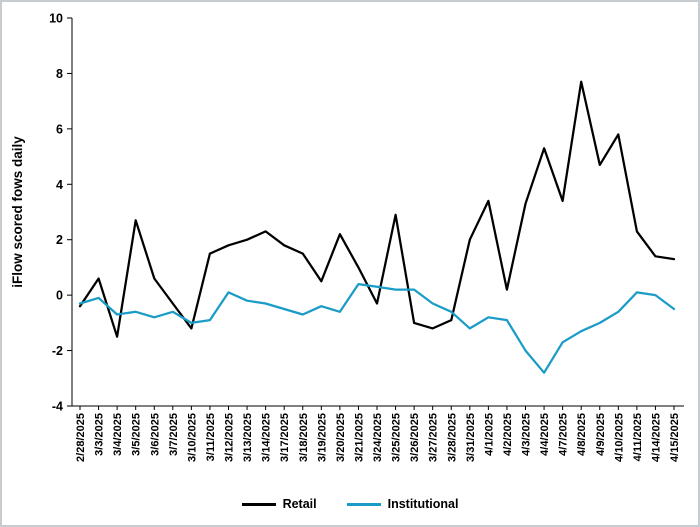 The height and width of the screenshot is (527, 700). I want to click on x-tick-label: 3/5/2025, so click(137, 434).